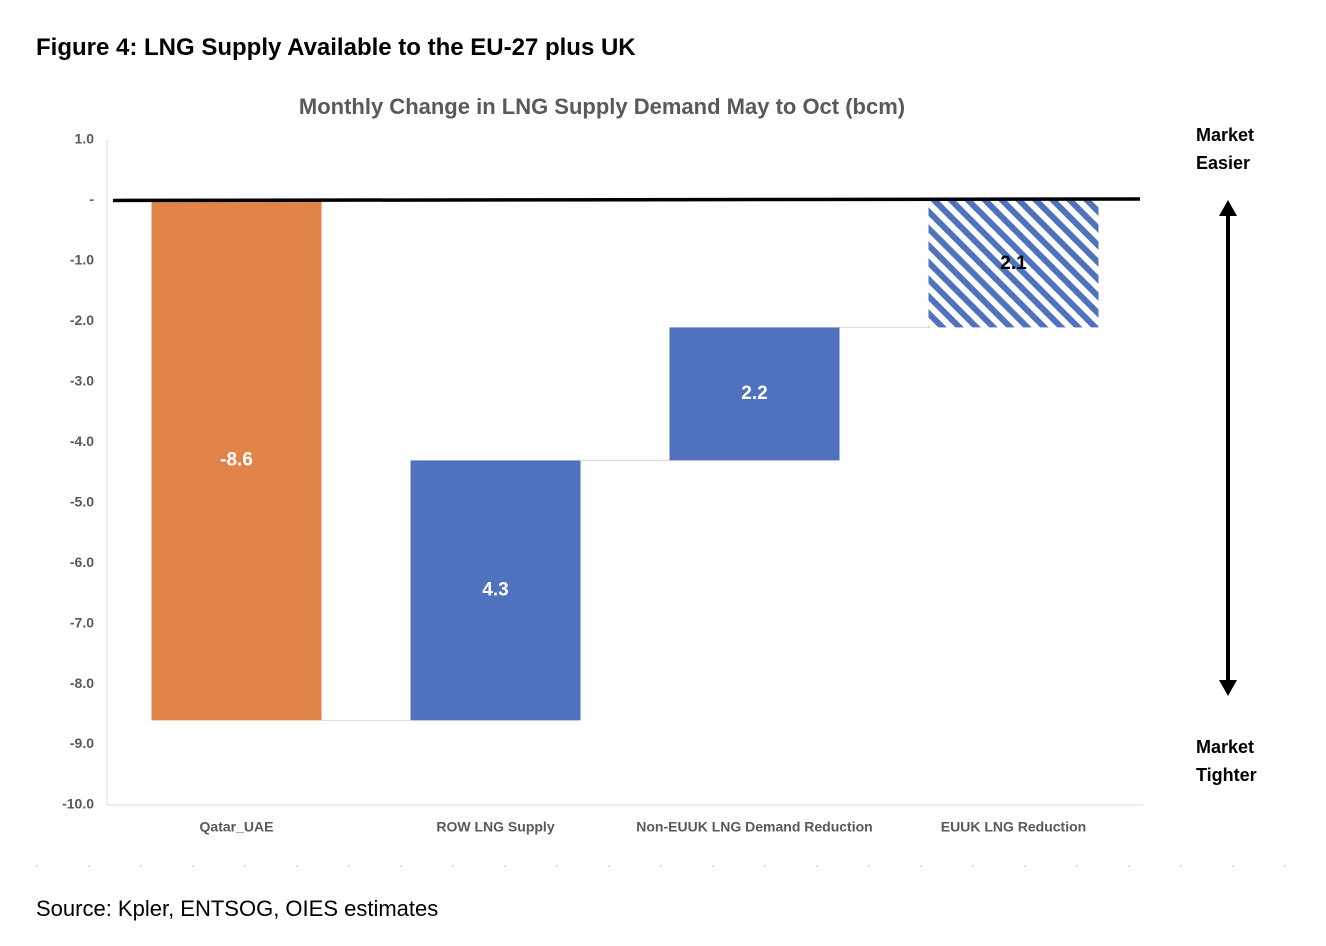  What do you see at coordinates (626, 200) in the screenshot?
I see `zero-line` at bounding box center [626, 200].